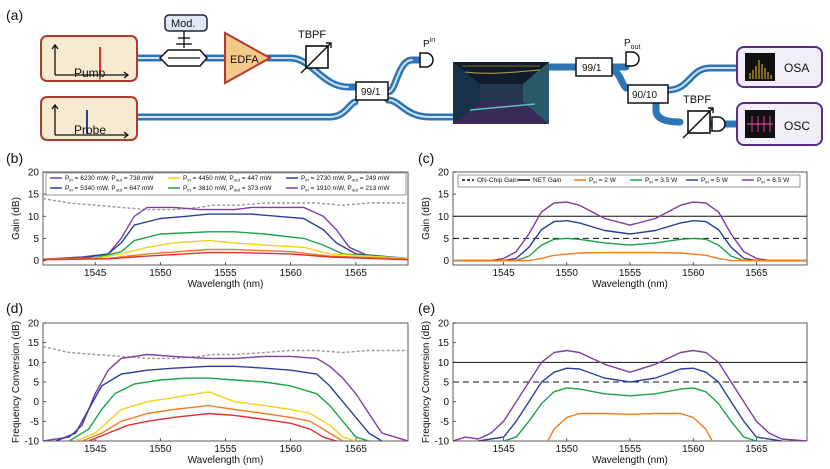 The image size is (830, 469). Describe the element at coordinates (14, 15) in the screenshot. I see `panel-a-label: (a)` at that location.